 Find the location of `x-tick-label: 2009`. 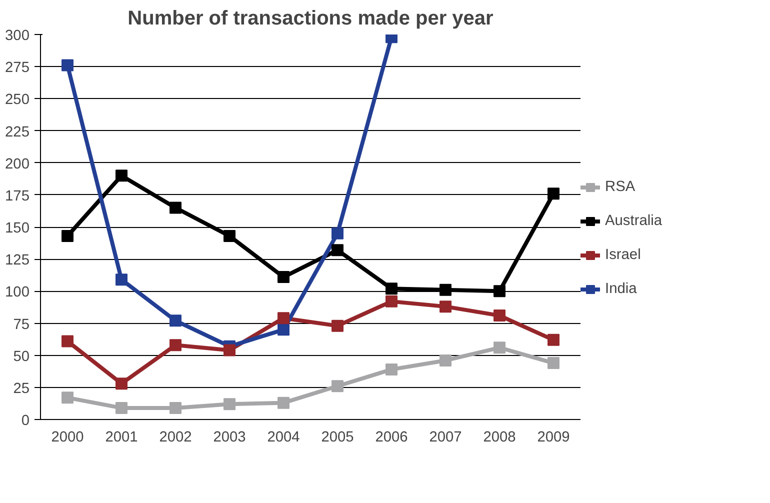

x-tick-label: 2009 is located at coordinates (553, 438).